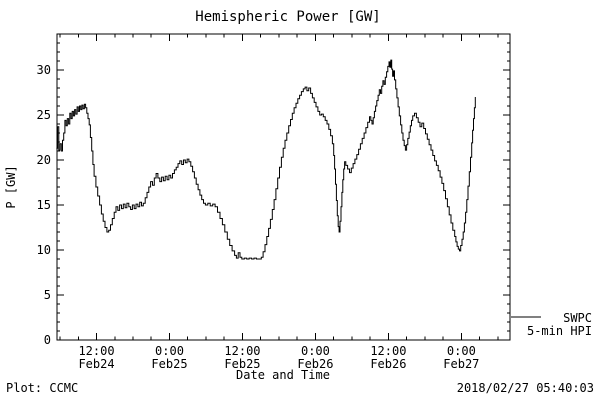 The image size is (600, 400). Describe the element at coordinates (47, 340) in the screenshot. I see `svg-text: 0` at that location.